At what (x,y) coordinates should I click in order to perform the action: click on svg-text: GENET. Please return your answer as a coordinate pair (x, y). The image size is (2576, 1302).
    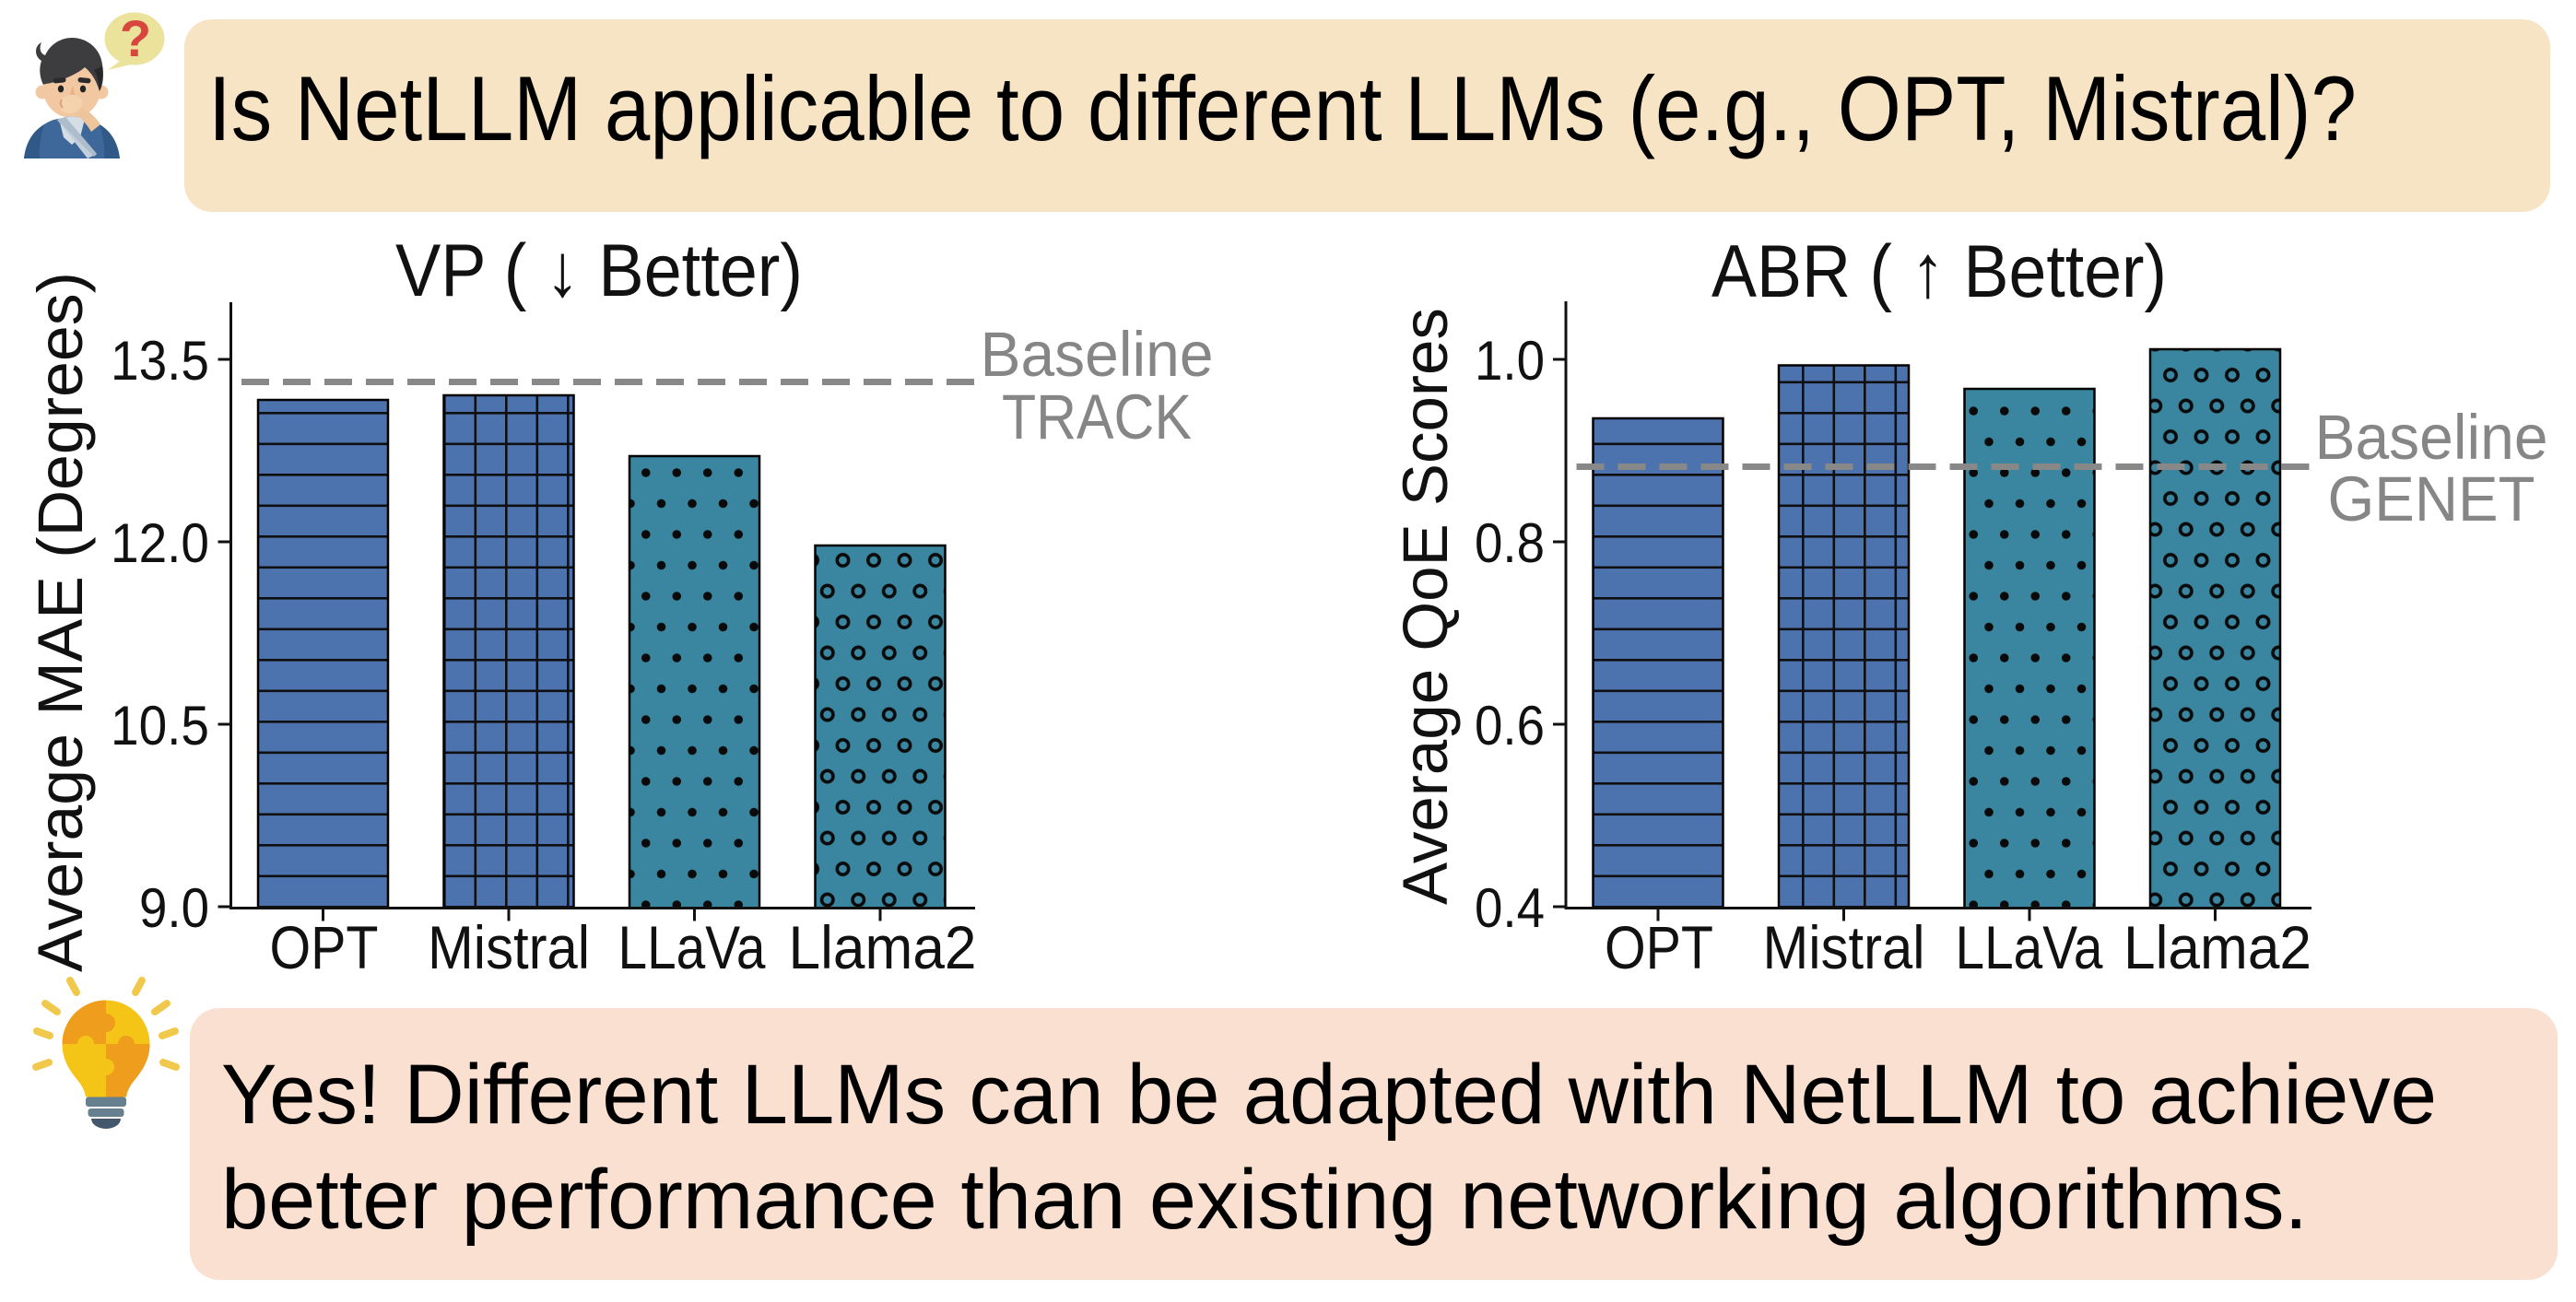
    Looking at the image, I should click on (2432, 499).